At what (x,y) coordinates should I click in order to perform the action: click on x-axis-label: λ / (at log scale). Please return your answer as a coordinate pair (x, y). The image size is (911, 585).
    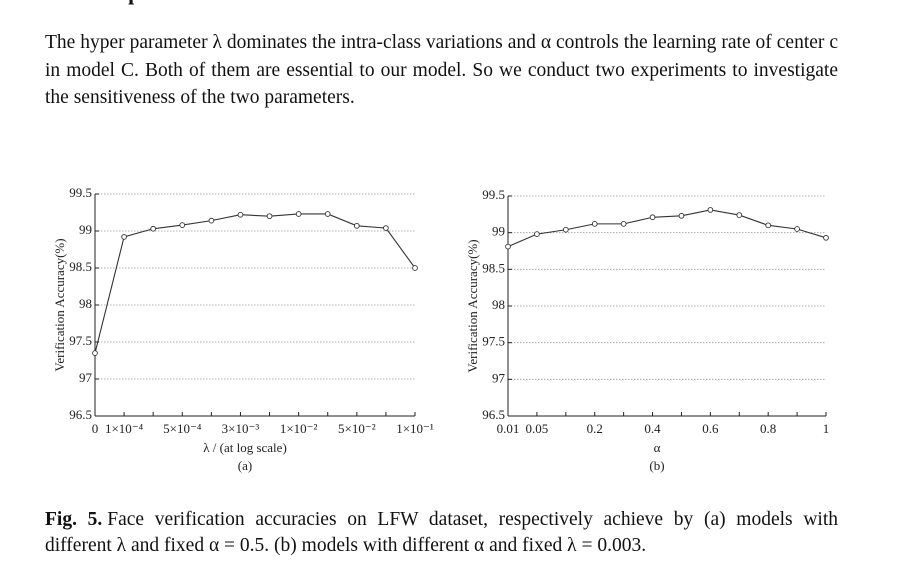
    Looking at the image, I should click on (245, 447).